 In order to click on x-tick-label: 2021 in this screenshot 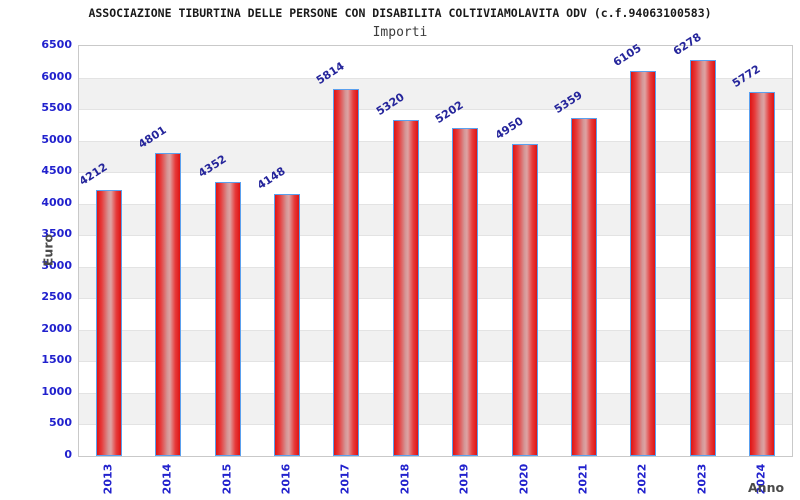, I will do `click(583, 479)`.